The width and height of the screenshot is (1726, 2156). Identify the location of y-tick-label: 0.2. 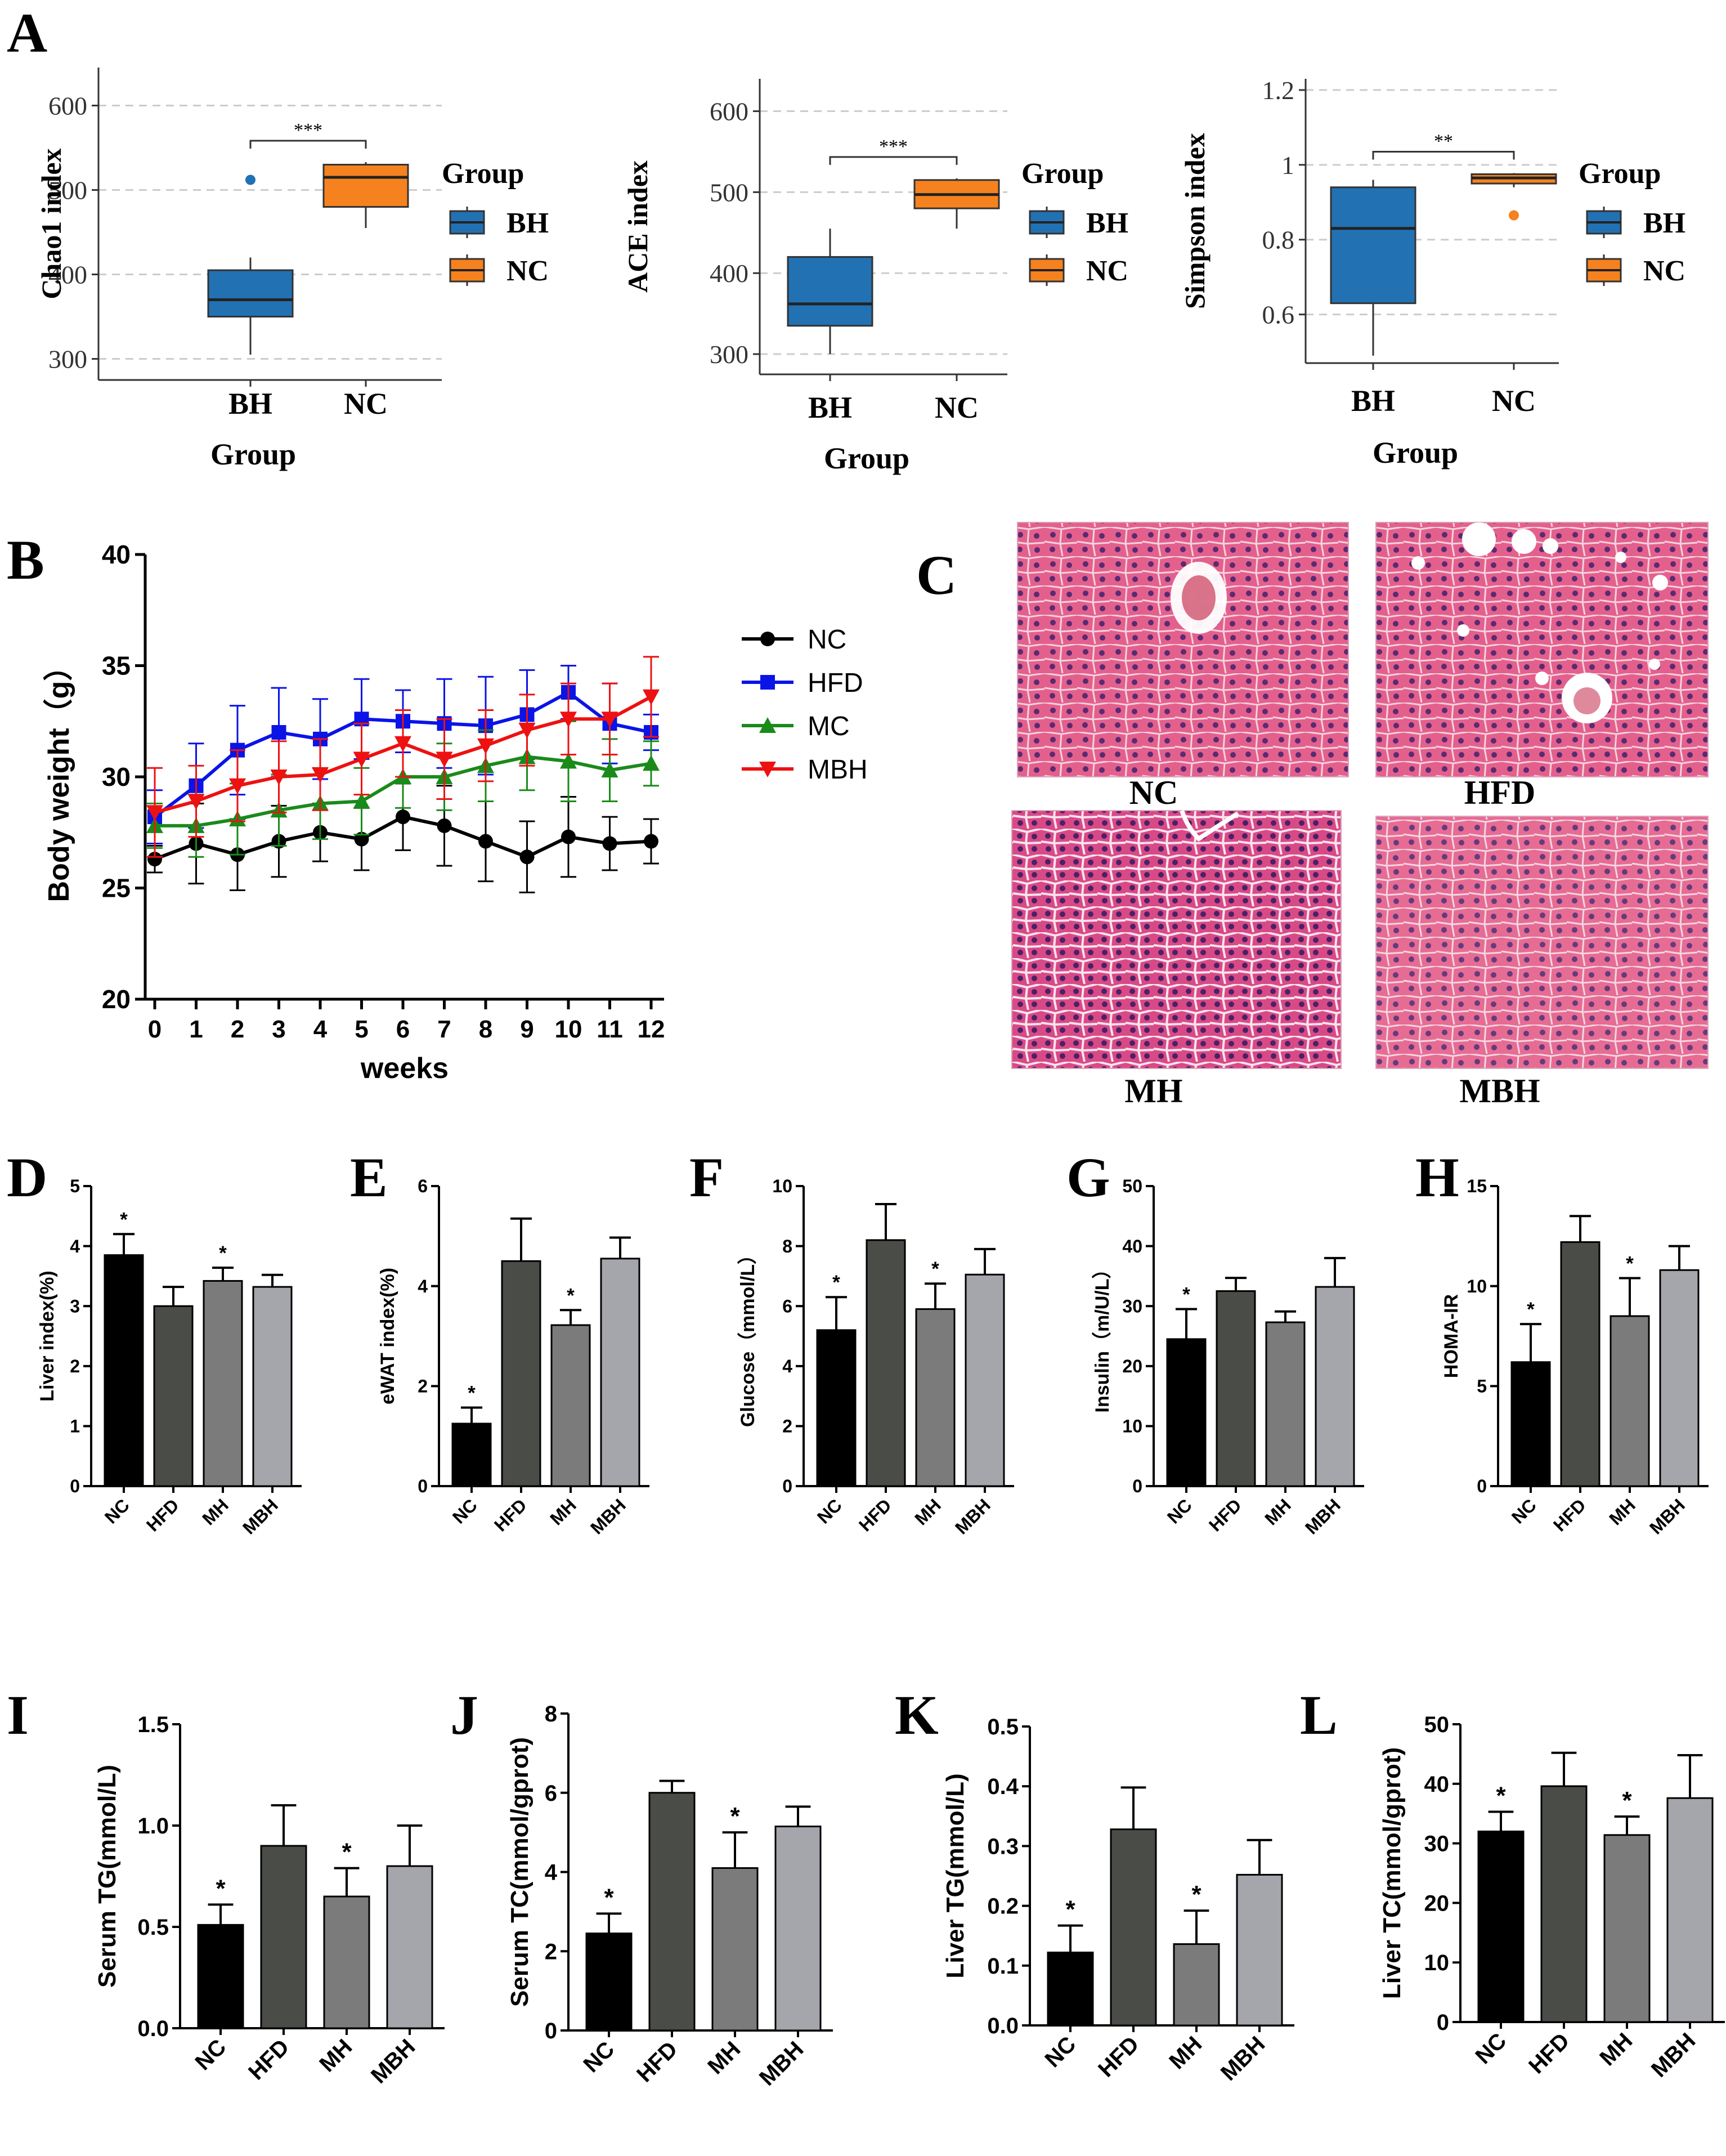
(1003, 1906).